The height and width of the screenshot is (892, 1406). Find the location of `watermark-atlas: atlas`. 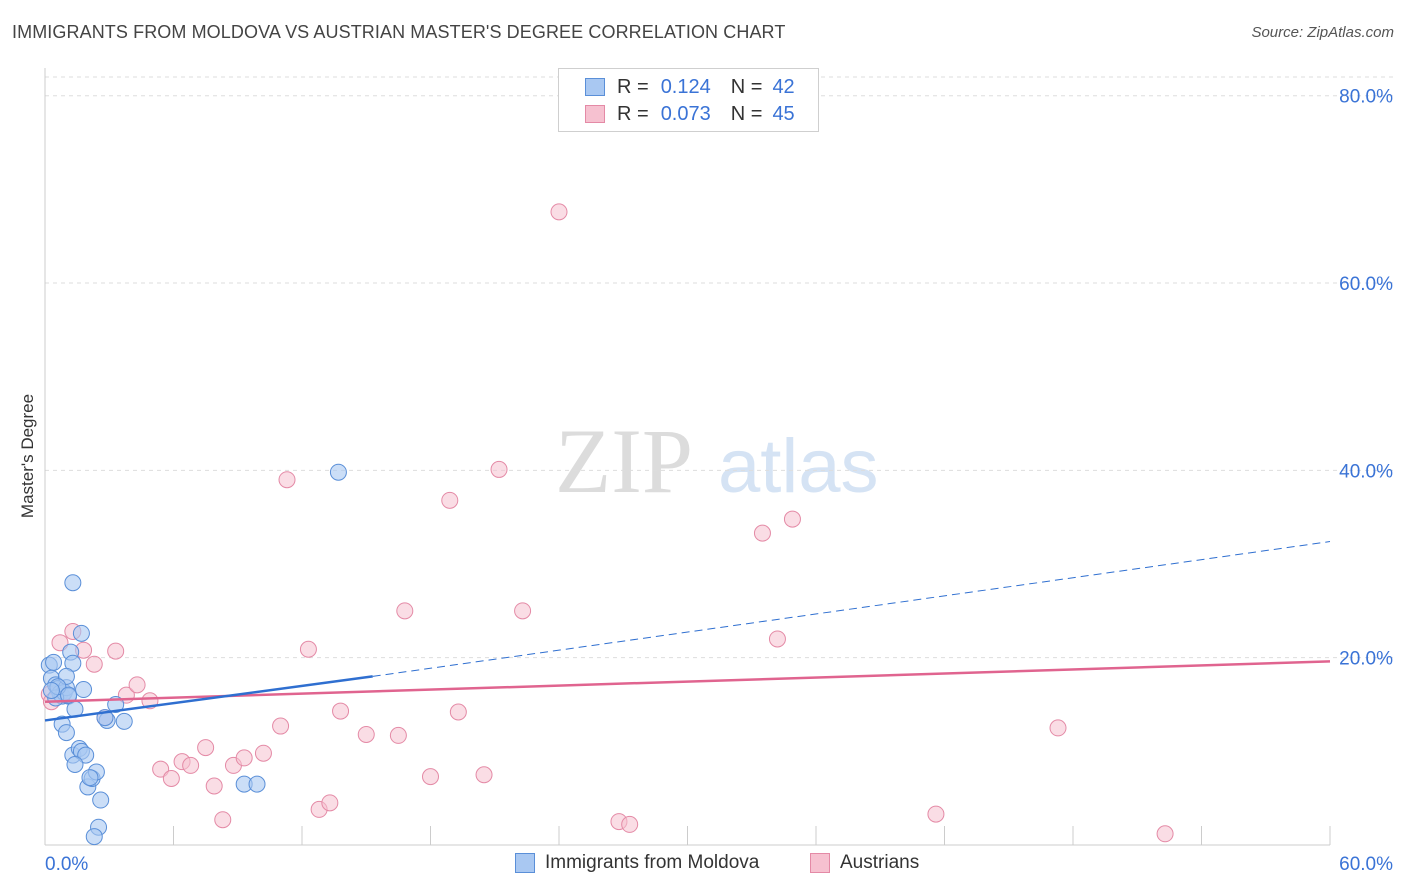

watermark-atlas: atlas is located at coordinates (798, 466).